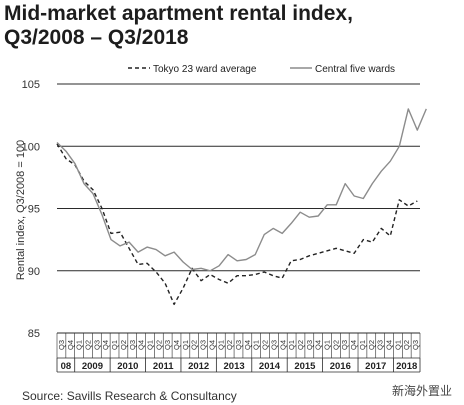 The image size is (464, 405). Describe the element at coordinates (34, 334) in the screenshot. I see `y-tick-label-85: 85` at that location.